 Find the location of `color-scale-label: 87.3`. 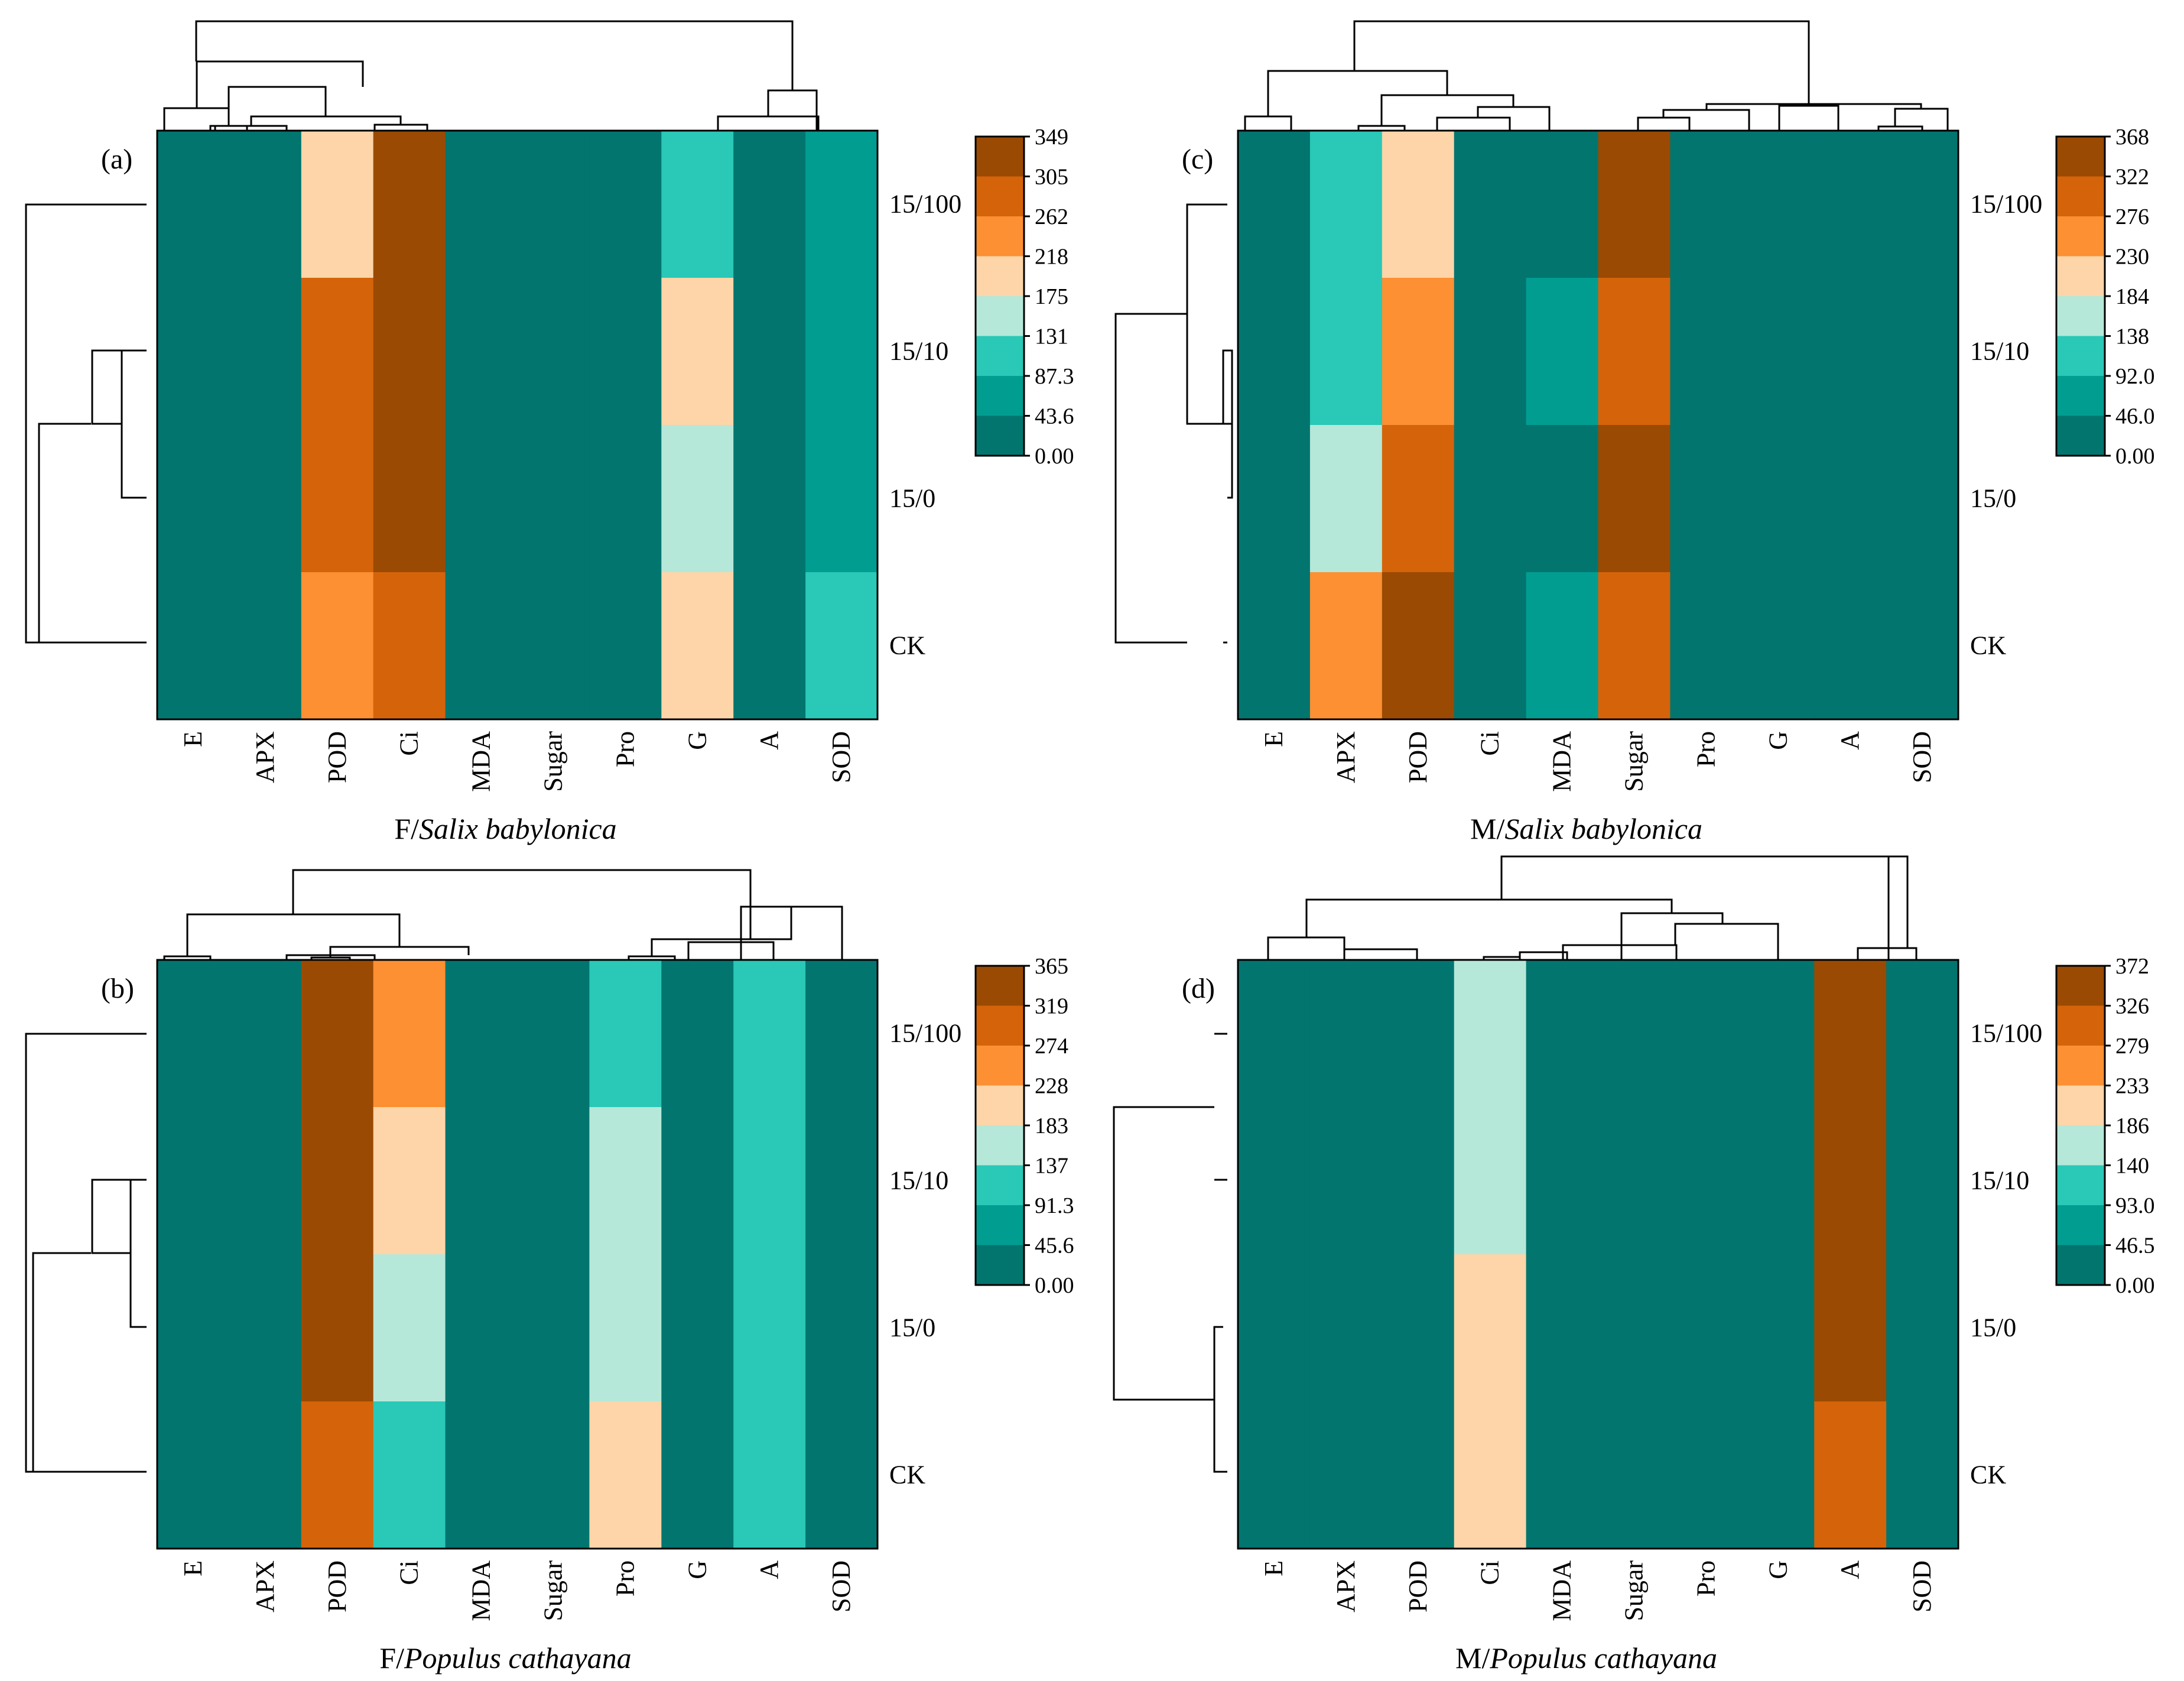

color-scale-label: 87.3 is located at coordinates (1054, 377).